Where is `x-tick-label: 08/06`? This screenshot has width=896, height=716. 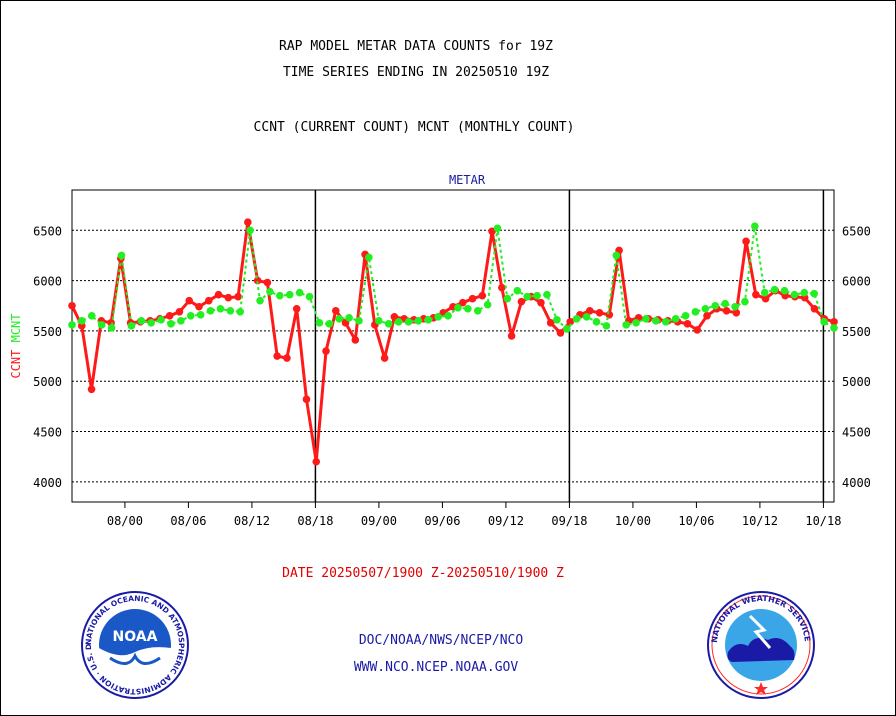
x-tick-label: 08/06 is located at coordinates (188, 521).